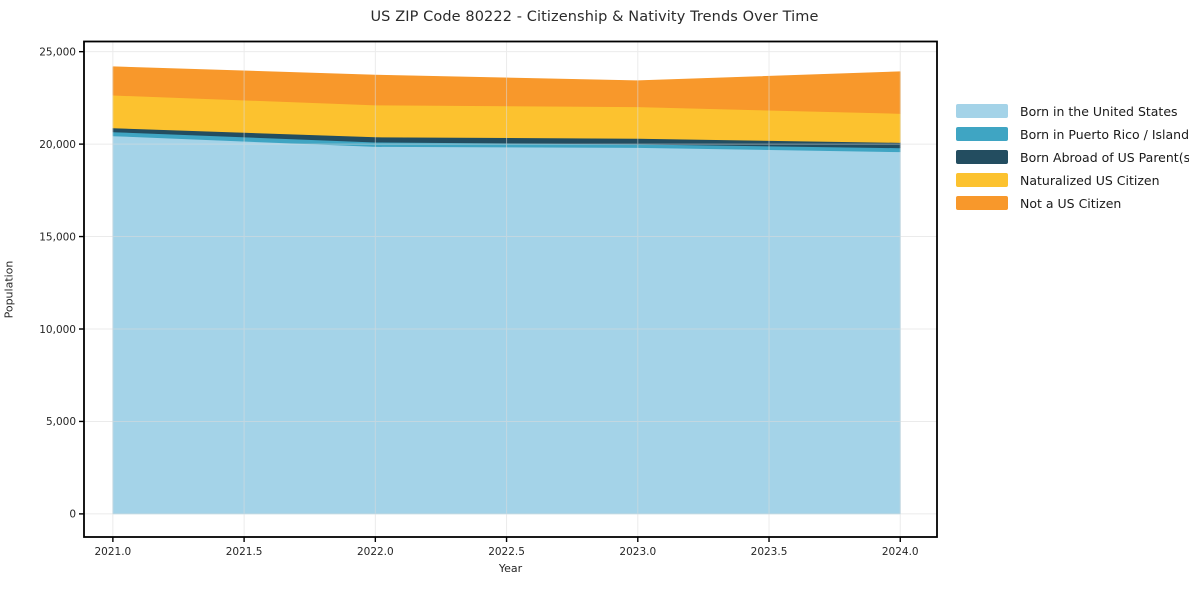 This screenshot has height=590, width=1189. Describe the element at coordinates (57, 52) in the screenshot. I see `y-tick-label: 25,000` at that location.